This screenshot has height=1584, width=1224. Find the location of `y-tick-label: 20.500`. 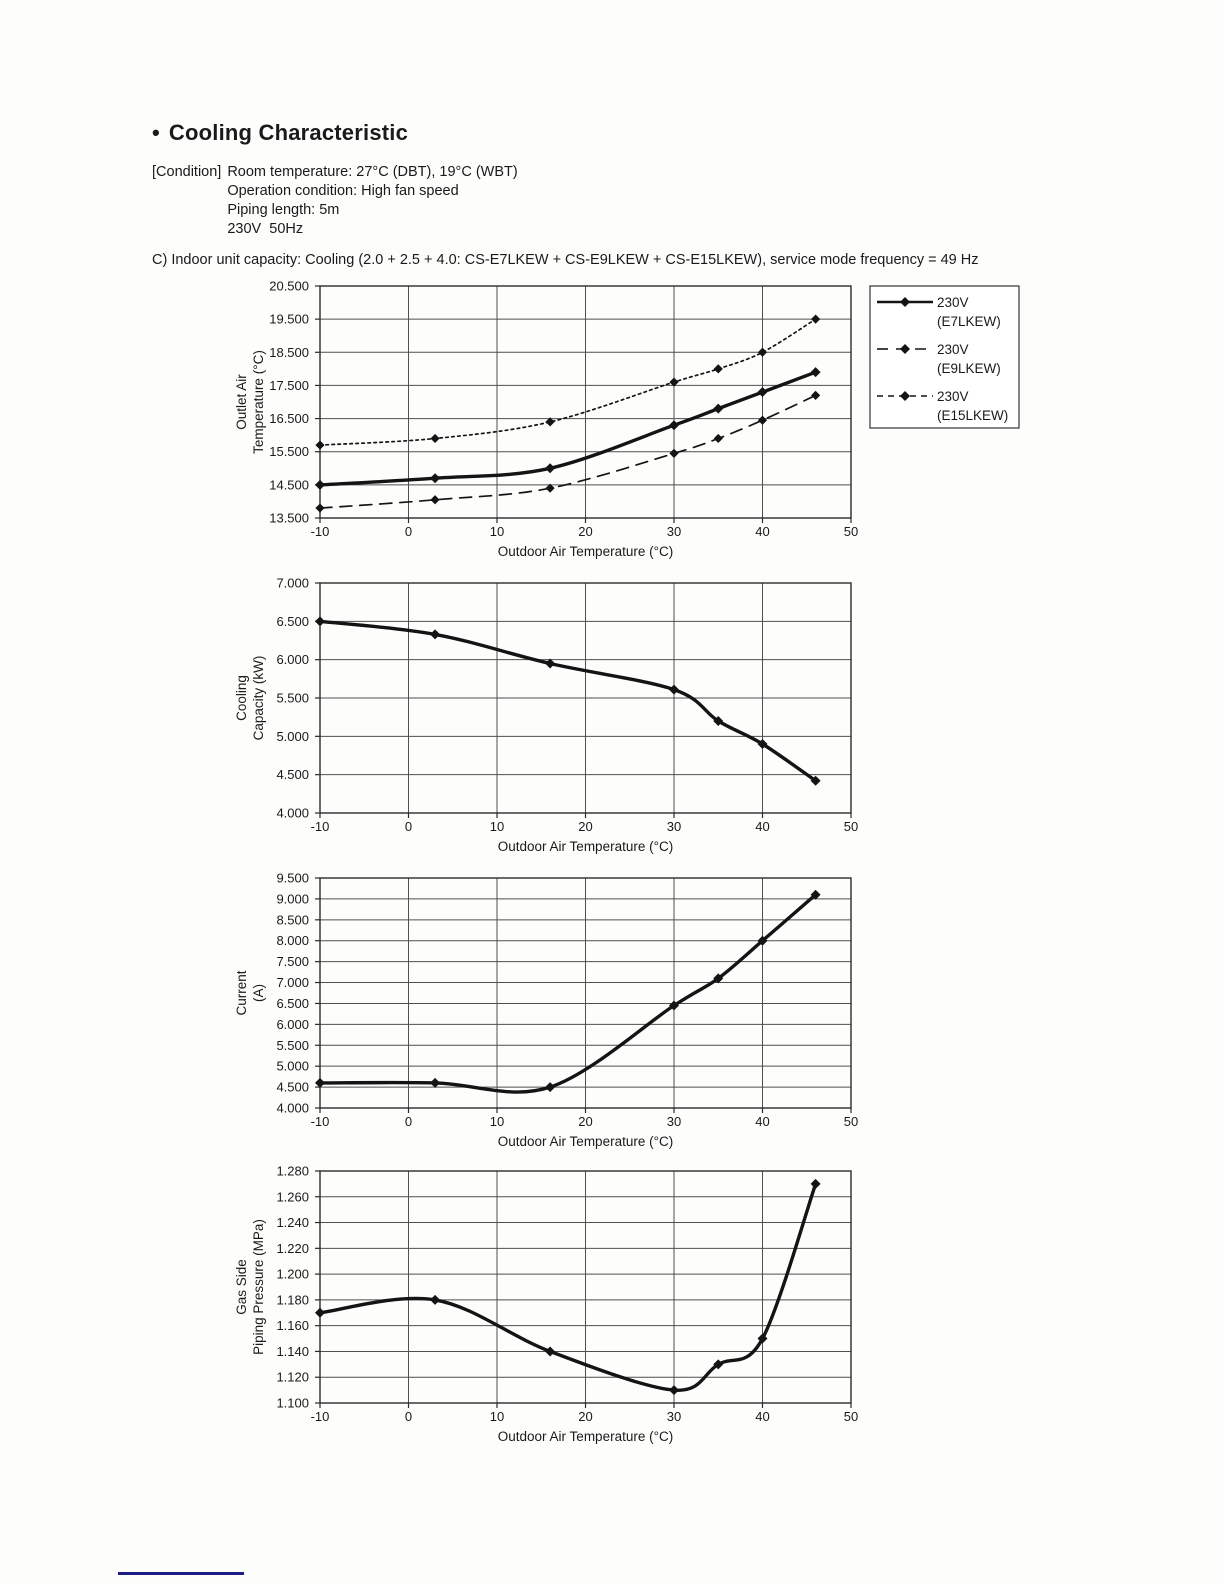

y-tick-label: 20.500 is located at coordinates (289, 286).